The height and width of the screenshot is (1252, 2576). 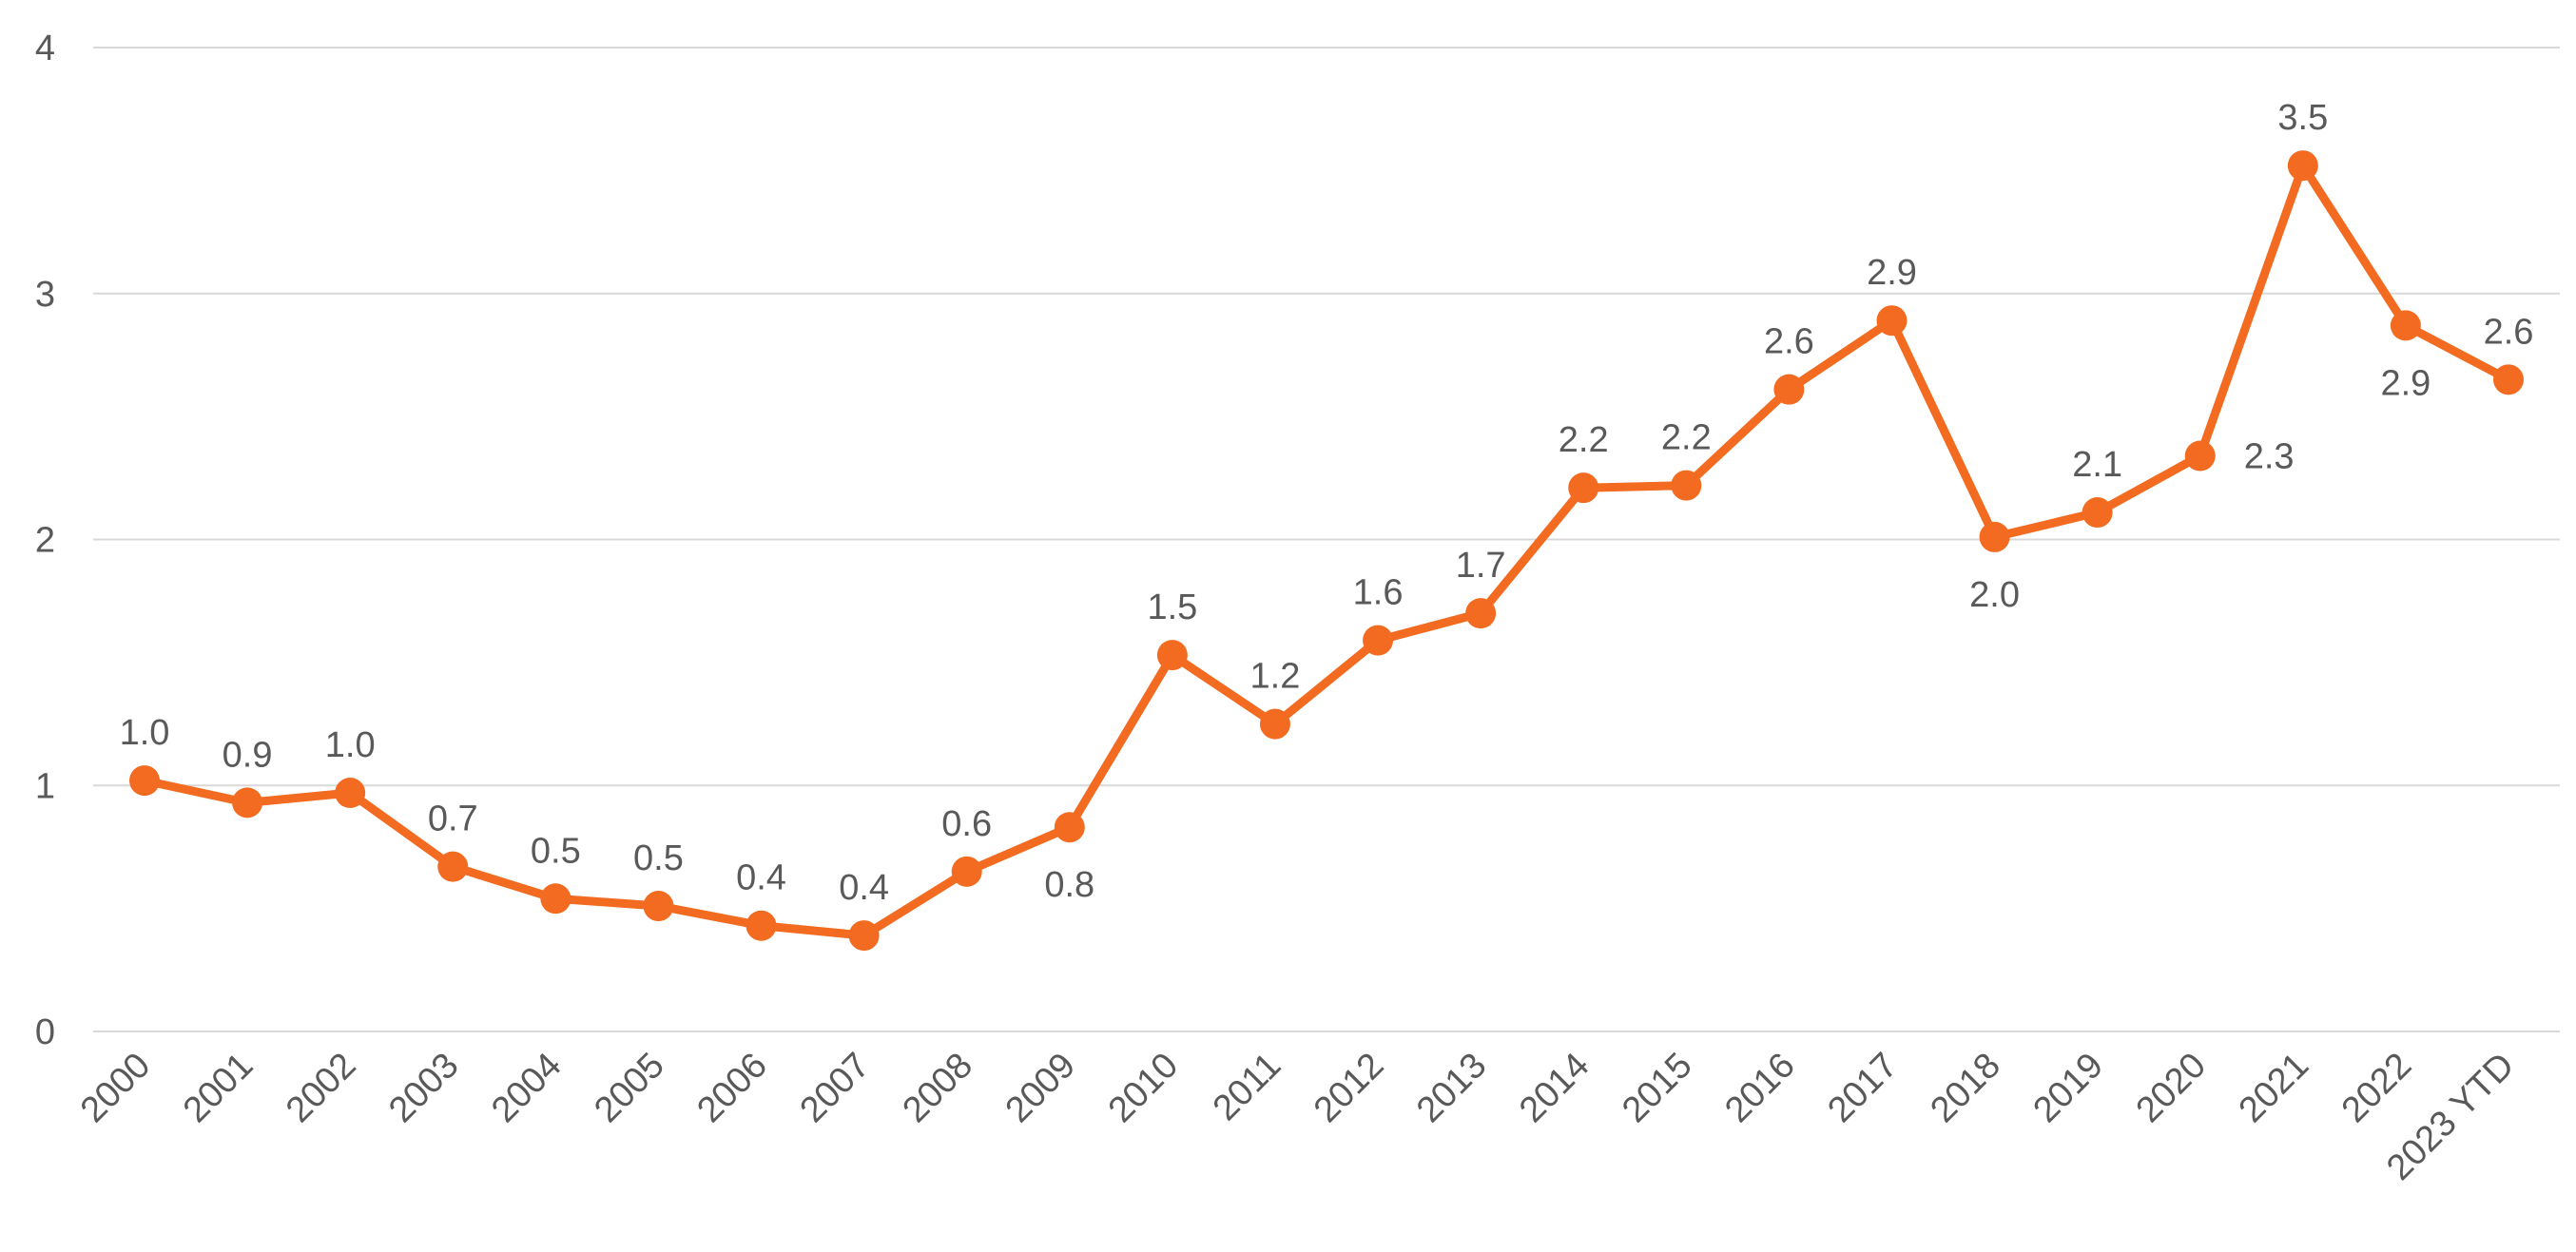 I want to click on y-tick-label: 2, so click(x=45, y=541).